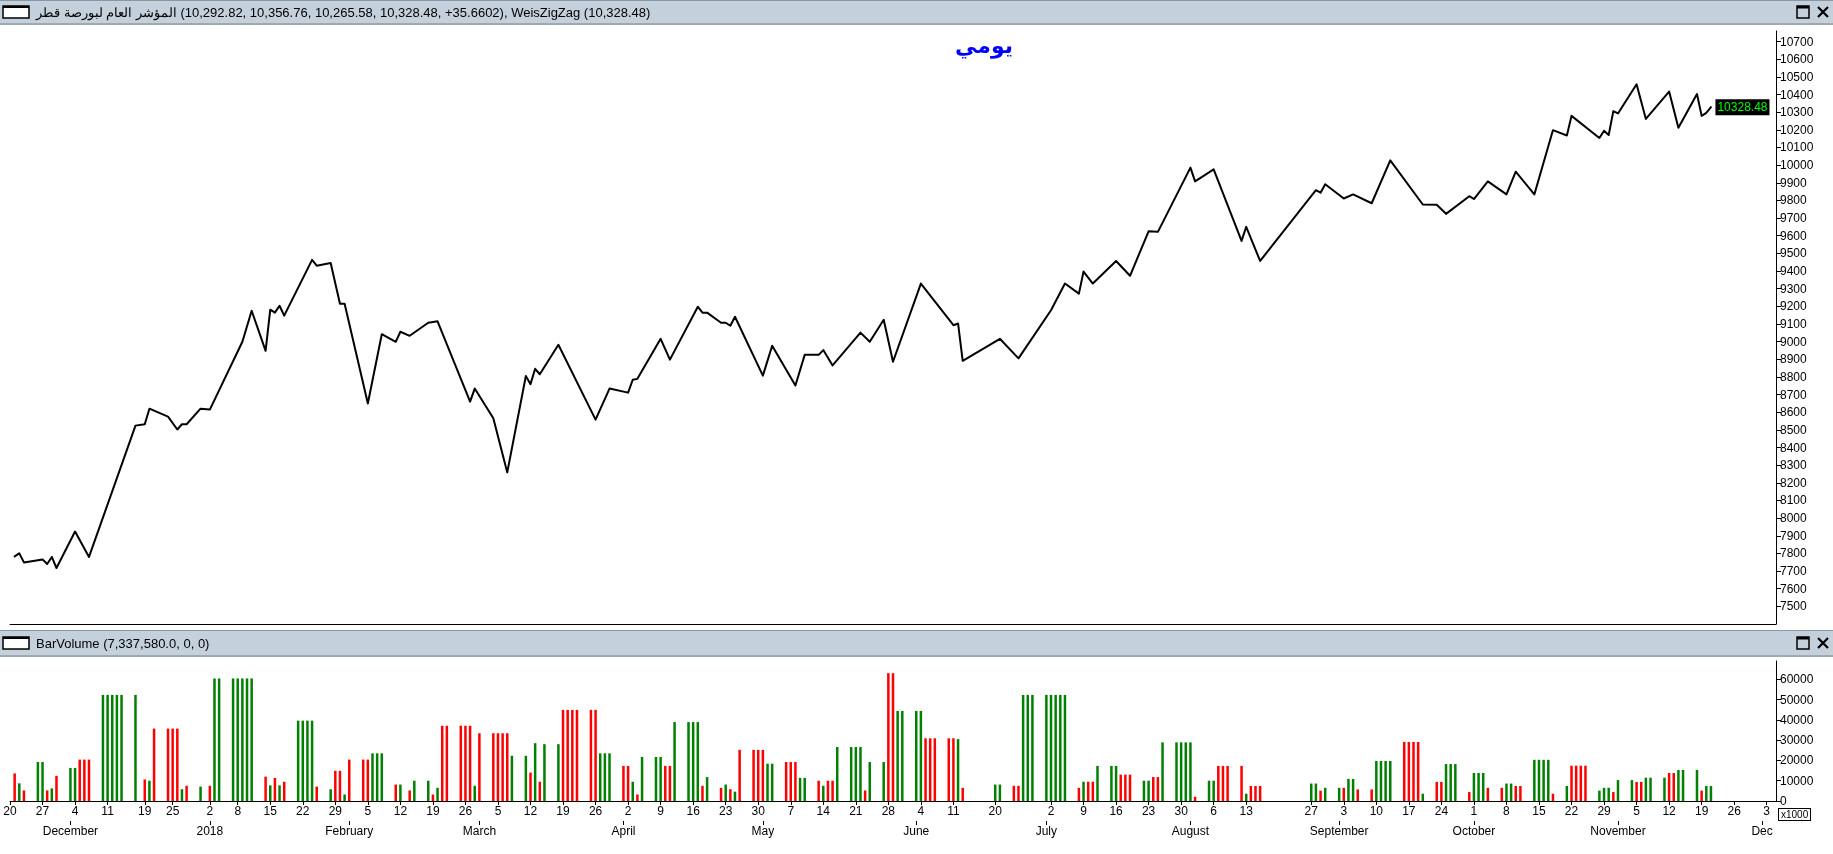 This screenshot has width=1833, height=854. I want to click on y-tick-label: 8400, so click(1794, 447).